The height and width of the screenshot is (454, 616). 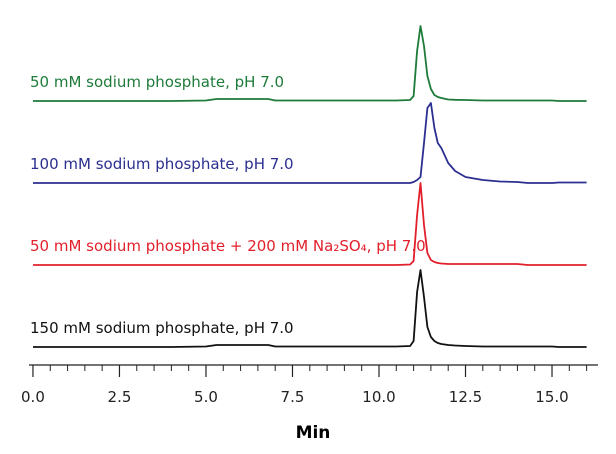 What do you see at coordinates (33, 397) in the screenshot?
I see `x-tick-label: 0.0` at bounding box center [33, 397].